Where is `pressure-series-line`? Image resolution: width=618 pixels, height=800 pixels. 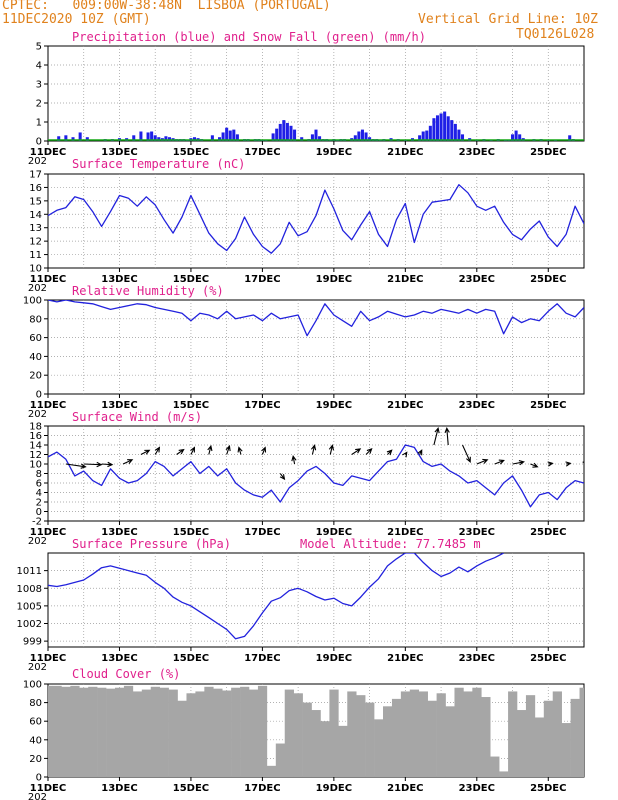
pressure-series-line is located at coordinates (276, 596).